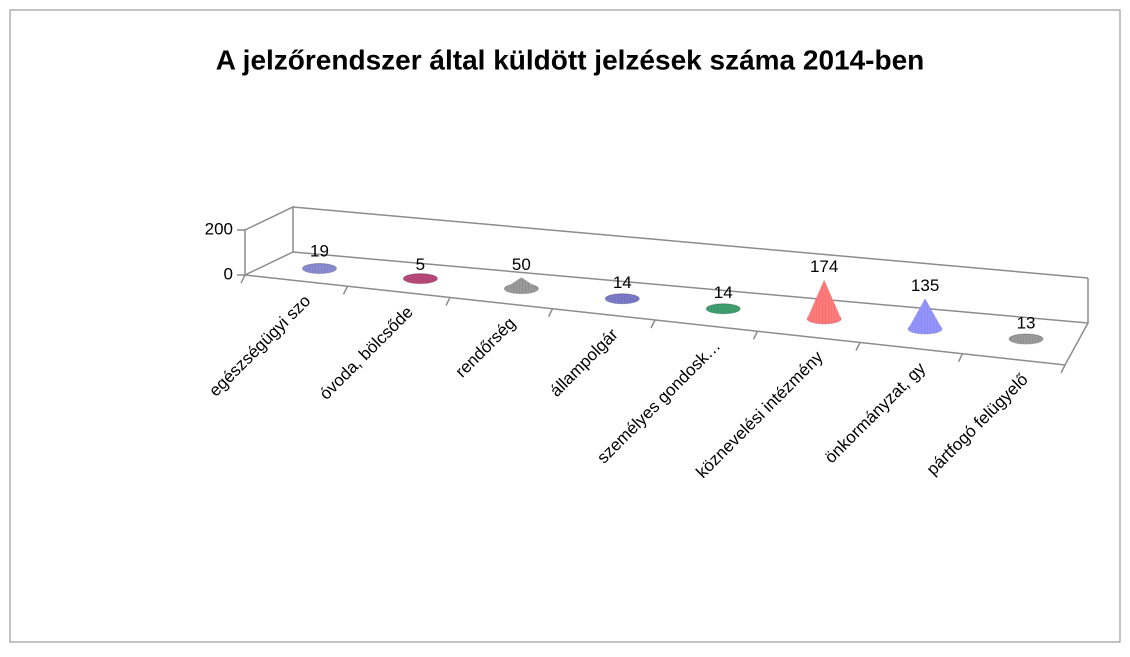  Describe the element at coordinates (219, 228) in the screenshot. I see `y-tick-label: 200` at that location.